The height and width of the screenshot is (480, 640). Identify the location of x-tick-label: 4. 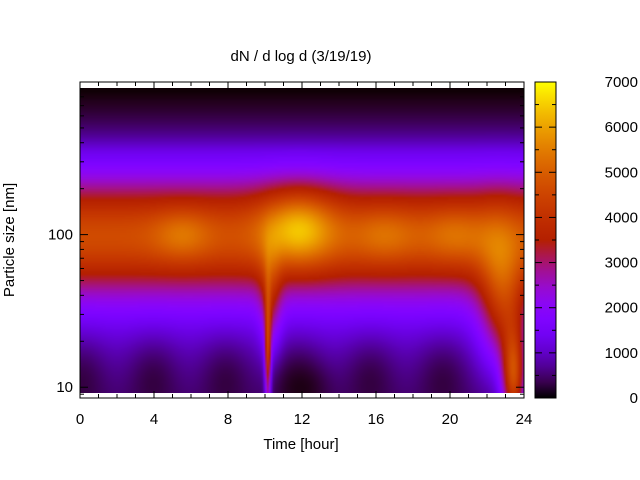
(154, 419).